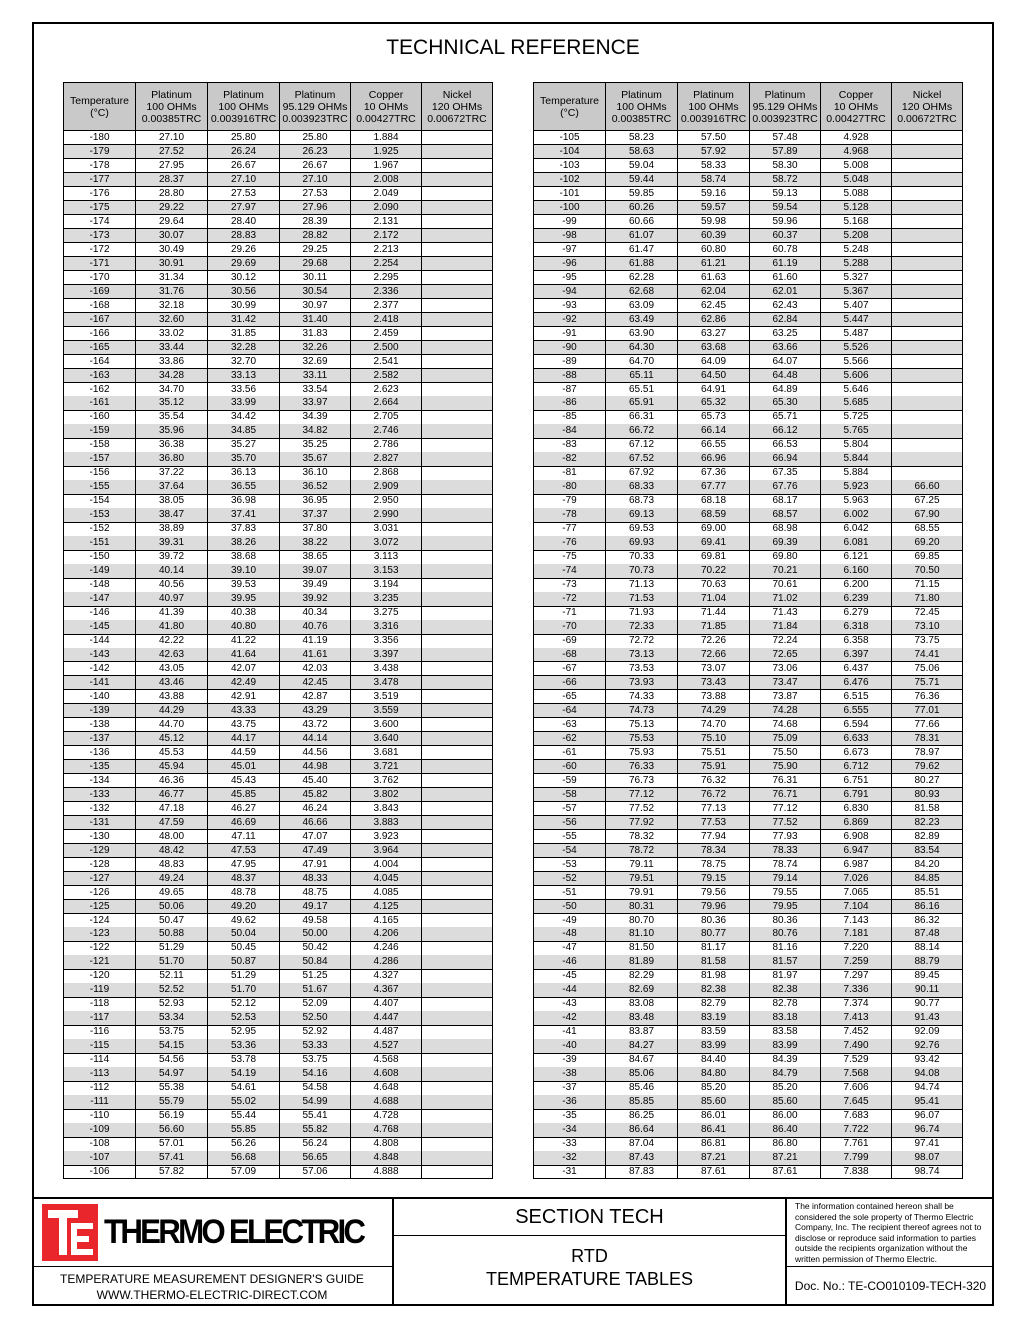  What do you see at coordinates (642, 487) in the screenshot?
I see `table-cell: 68.33` at bounding box center [642, 487].